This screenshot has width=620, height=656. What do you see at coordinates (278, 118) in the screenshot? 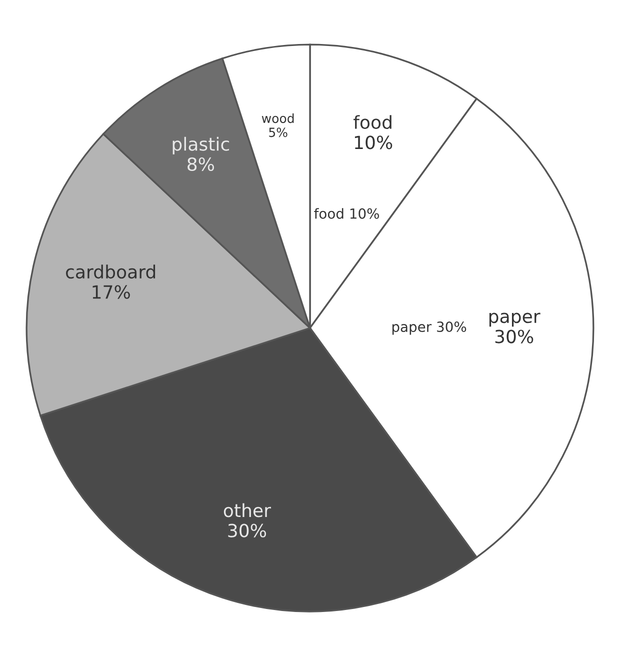
I see `slice-label: wood` at bounding box center [278, 118].